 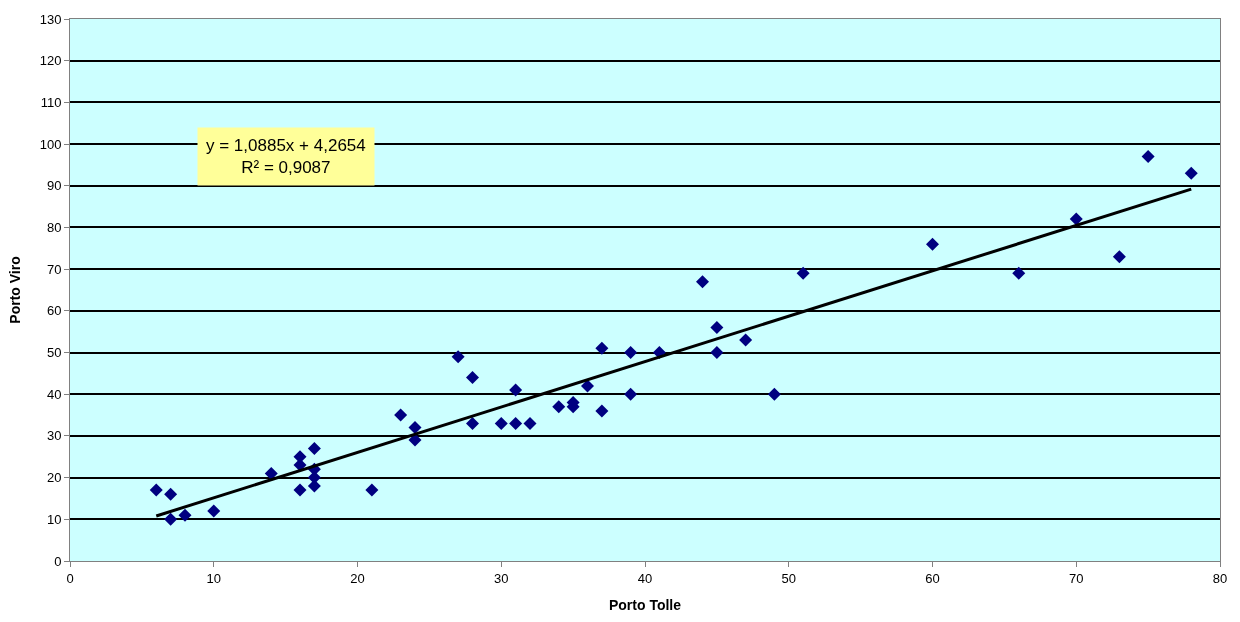 I want to click on x-tick-label: 40, so click(x=645, y=578).